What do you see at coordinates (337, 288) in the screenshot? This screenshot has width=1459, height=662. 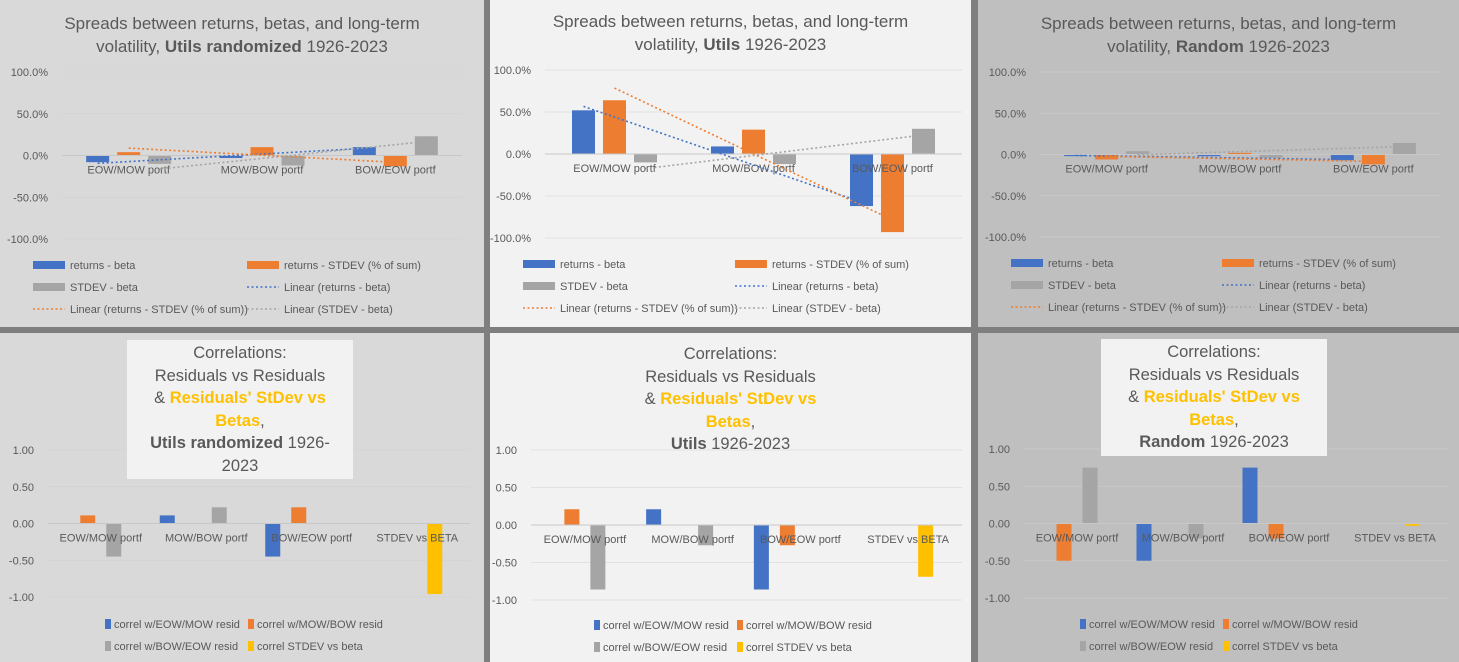 I see `legend-label: Linear (returns - beta)` at bounding box center [337, 288].